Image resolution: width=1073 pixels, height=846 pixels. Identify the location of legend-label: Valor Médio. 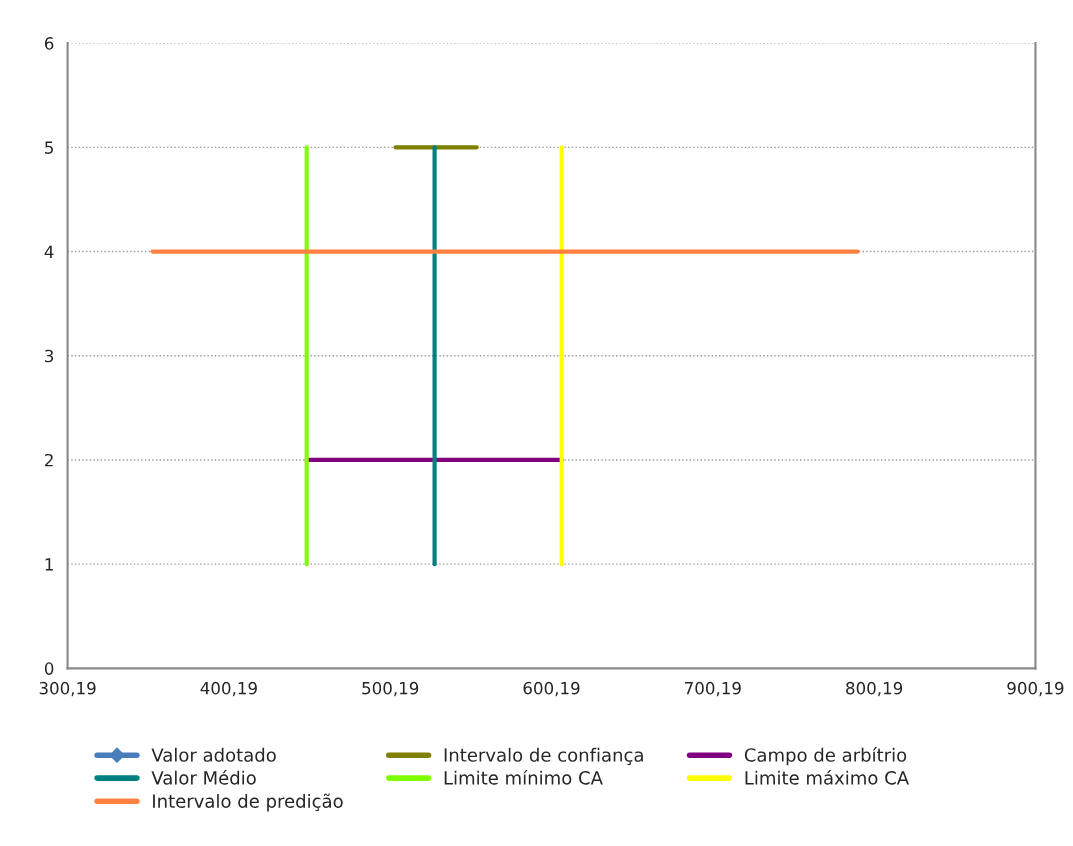
(203, 777).